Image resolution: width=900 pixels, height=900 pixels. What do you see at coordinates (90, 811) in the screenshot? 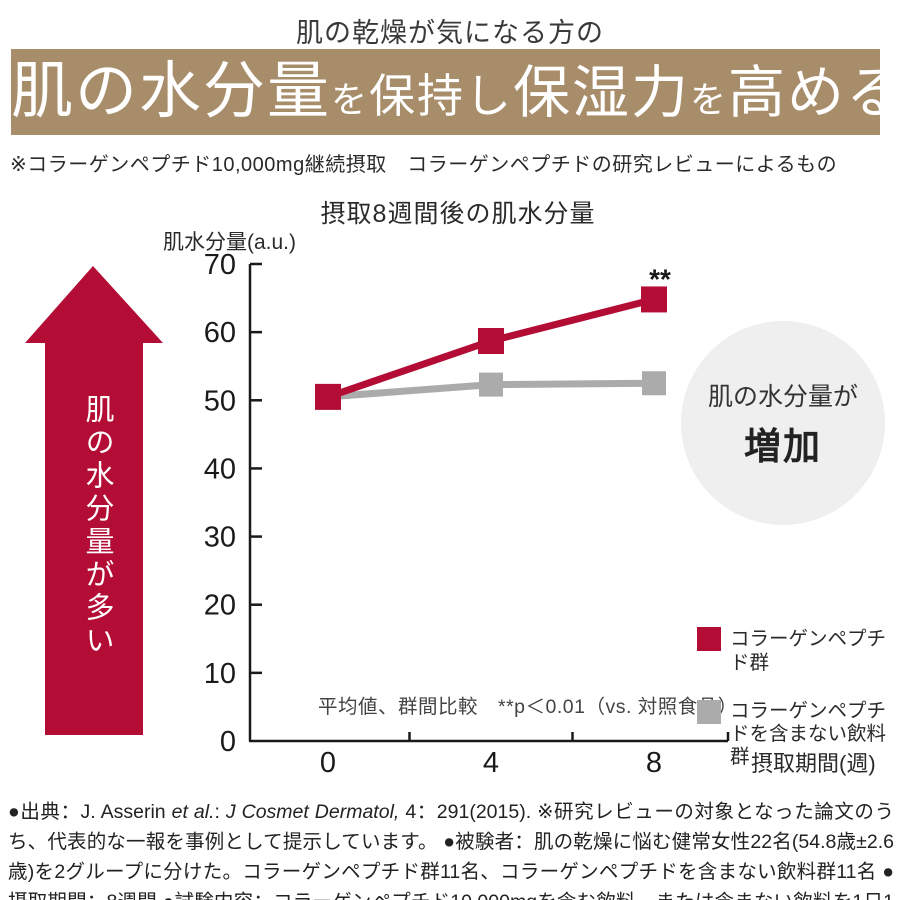
I see `footnote-text: ●出典：J. Asserin` at bounding box center [90, 811].